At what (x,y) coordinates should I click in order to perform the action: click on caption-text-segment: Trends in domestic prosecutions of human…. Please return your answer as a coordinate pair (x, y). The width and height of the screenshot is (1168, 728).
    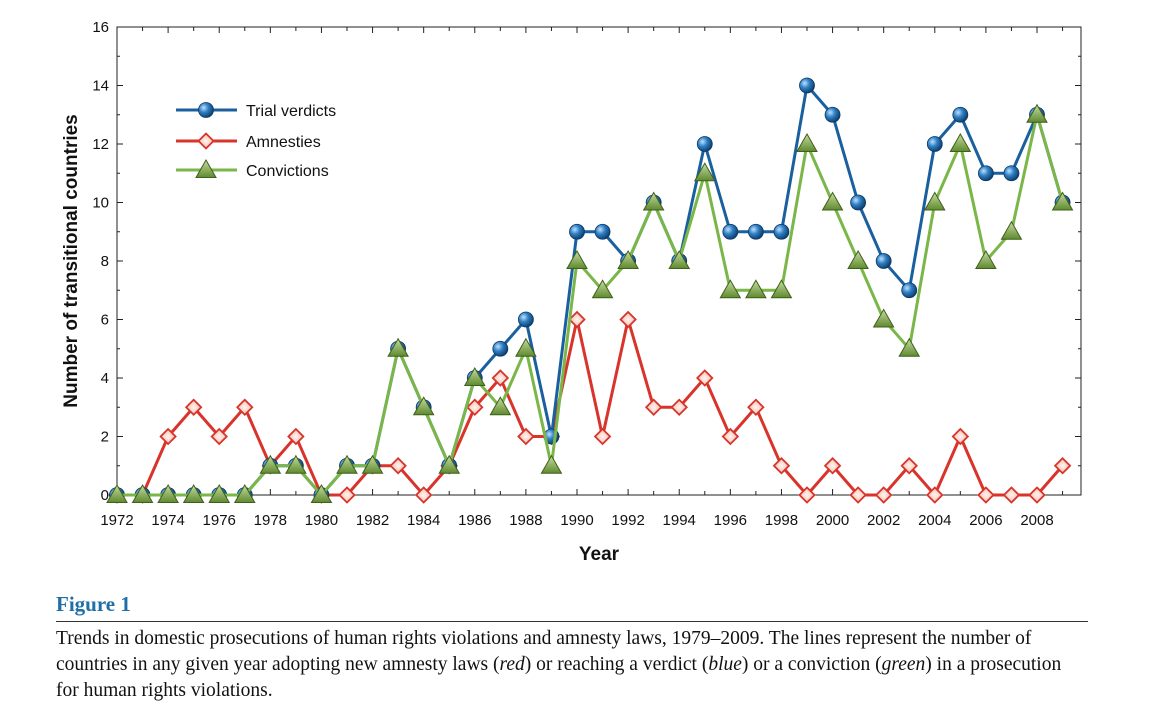
    Looking at the image, I should click on (544, 651).